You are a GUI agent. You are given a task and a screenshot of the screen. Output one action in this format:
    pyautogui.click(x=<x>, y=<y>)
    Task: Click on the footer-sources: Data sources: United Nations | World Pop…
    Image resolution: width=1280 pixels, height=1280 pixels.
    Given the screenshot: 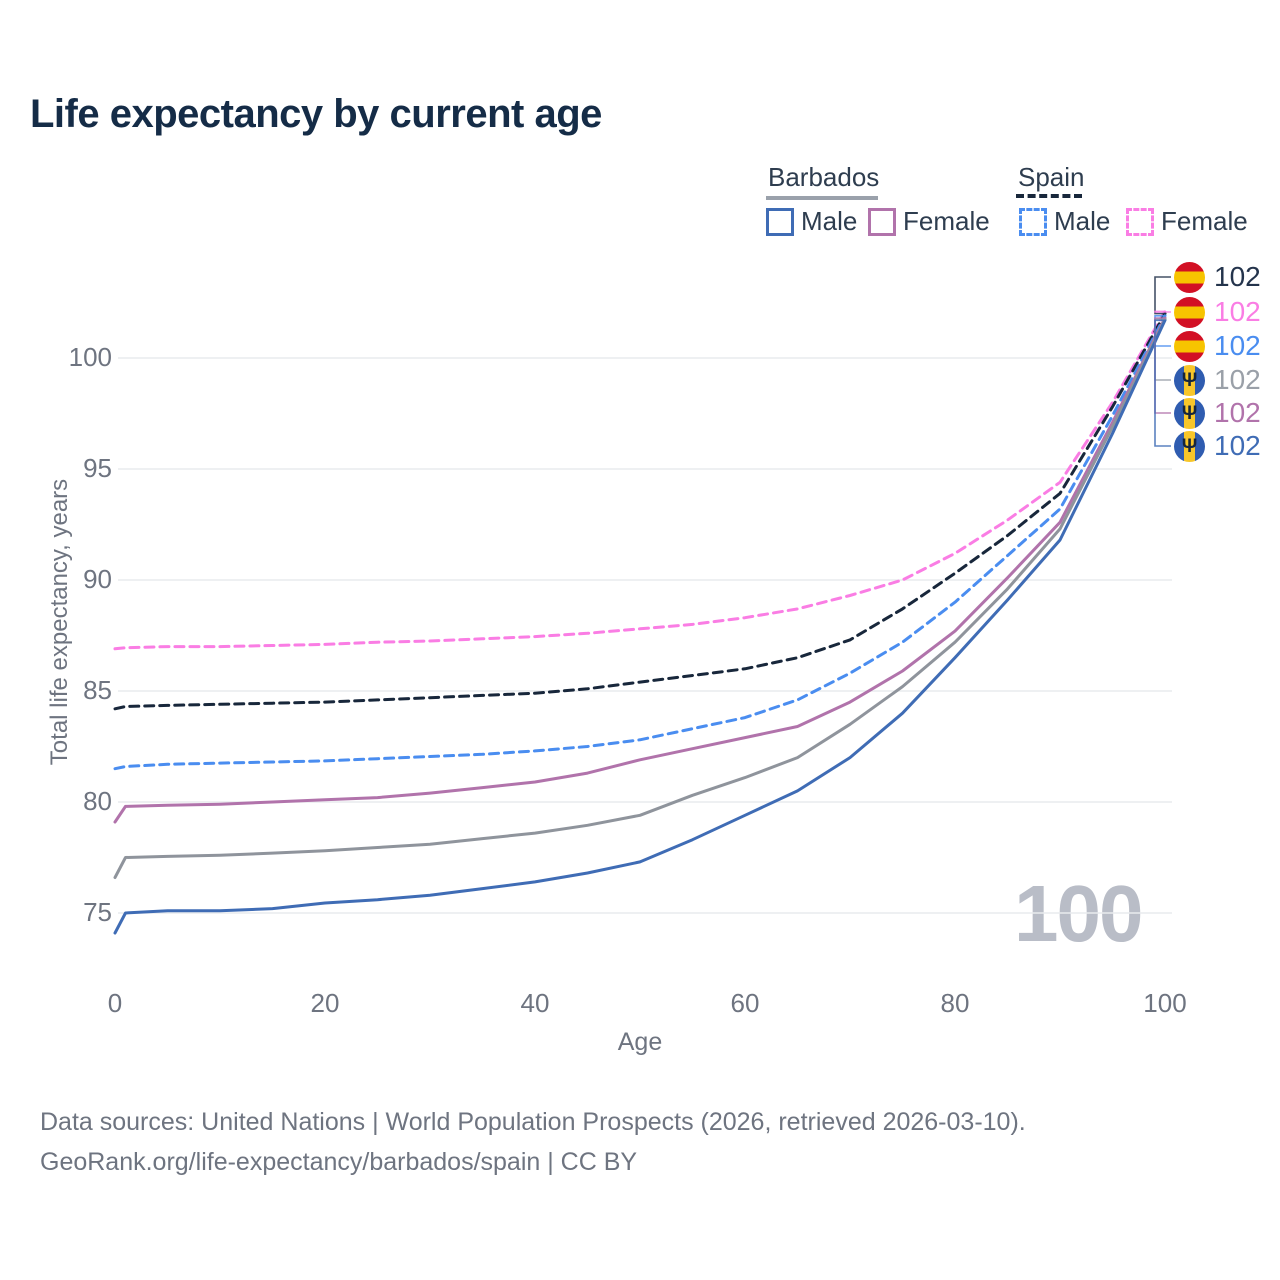 What is the action you would take?
    pyautogui.click(x=533, y=1122)
    